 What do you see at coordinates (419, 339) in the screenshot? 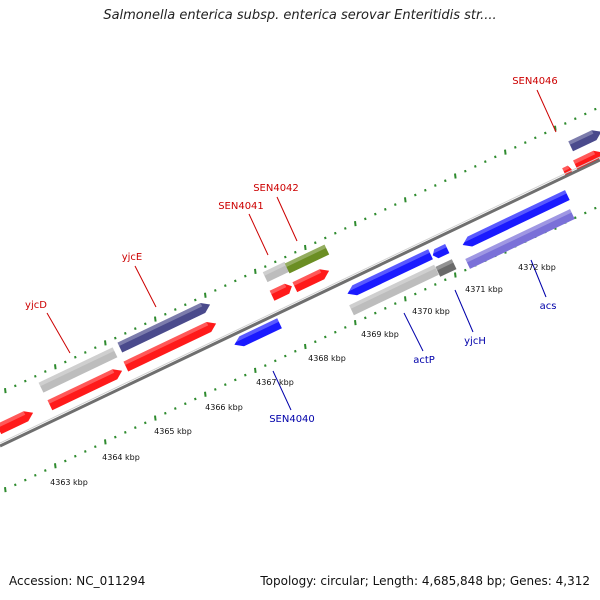
I see `gene-callout-actp: actP` at bounding box center [419, 339].